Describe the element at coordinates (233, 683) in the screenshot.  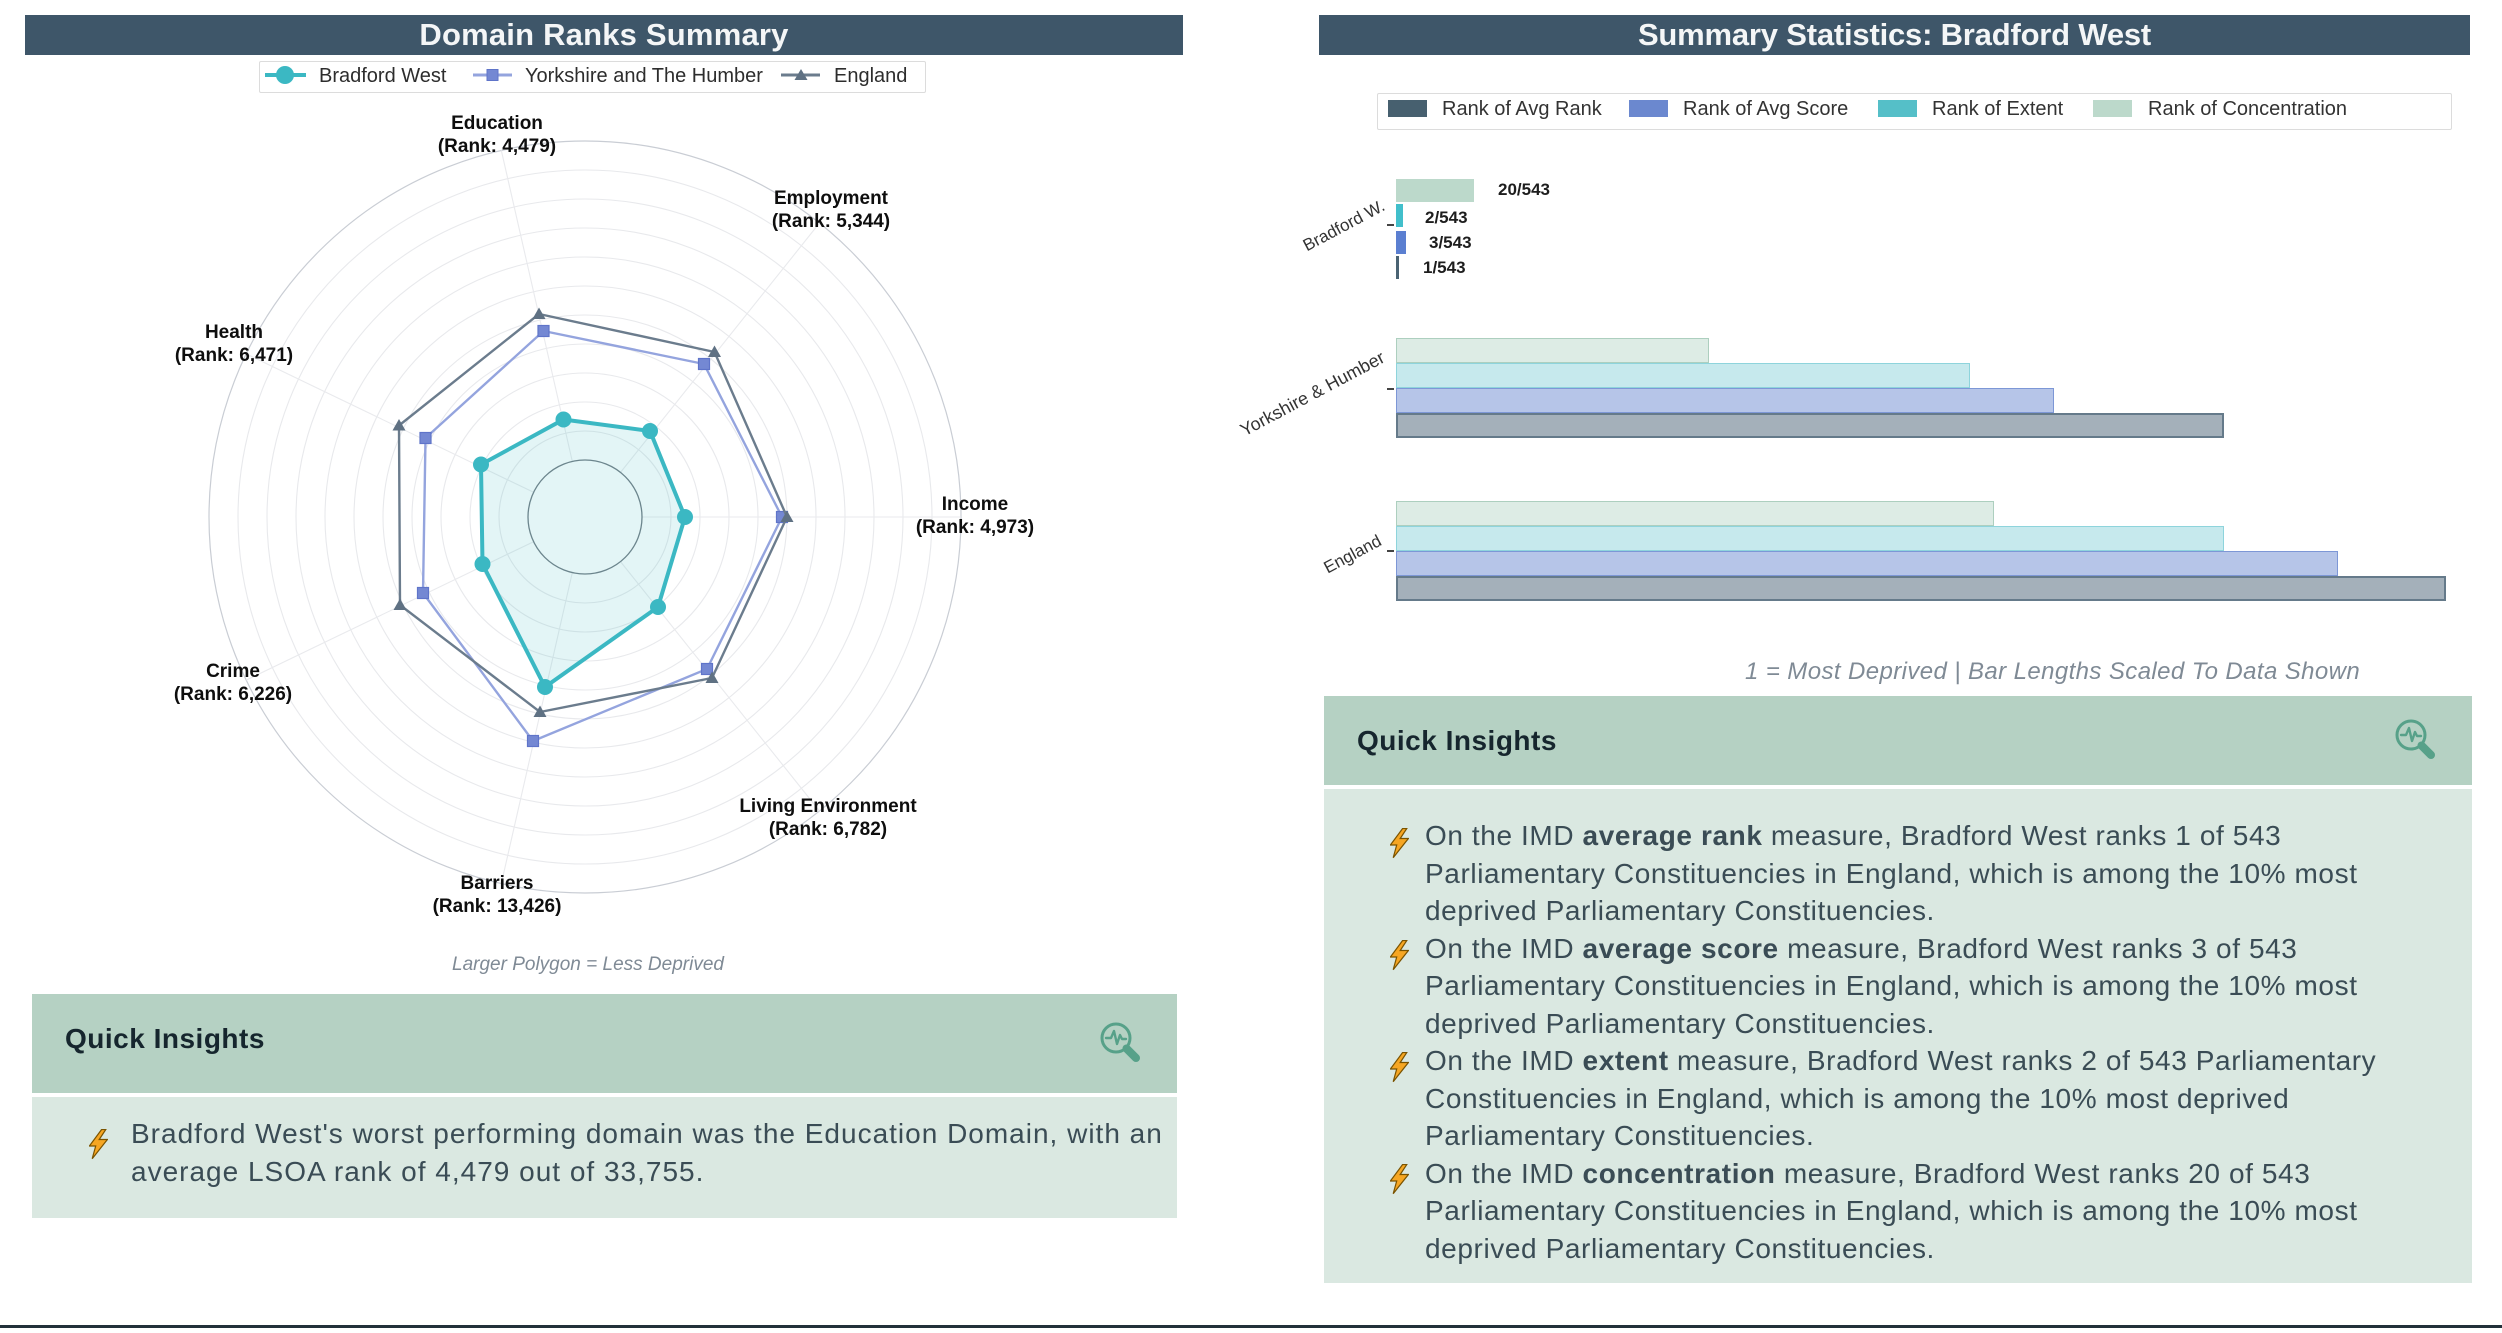
I see `svg-text:Crime(Rank: 6,226): Crime (Rank: 6,226)` at that location.